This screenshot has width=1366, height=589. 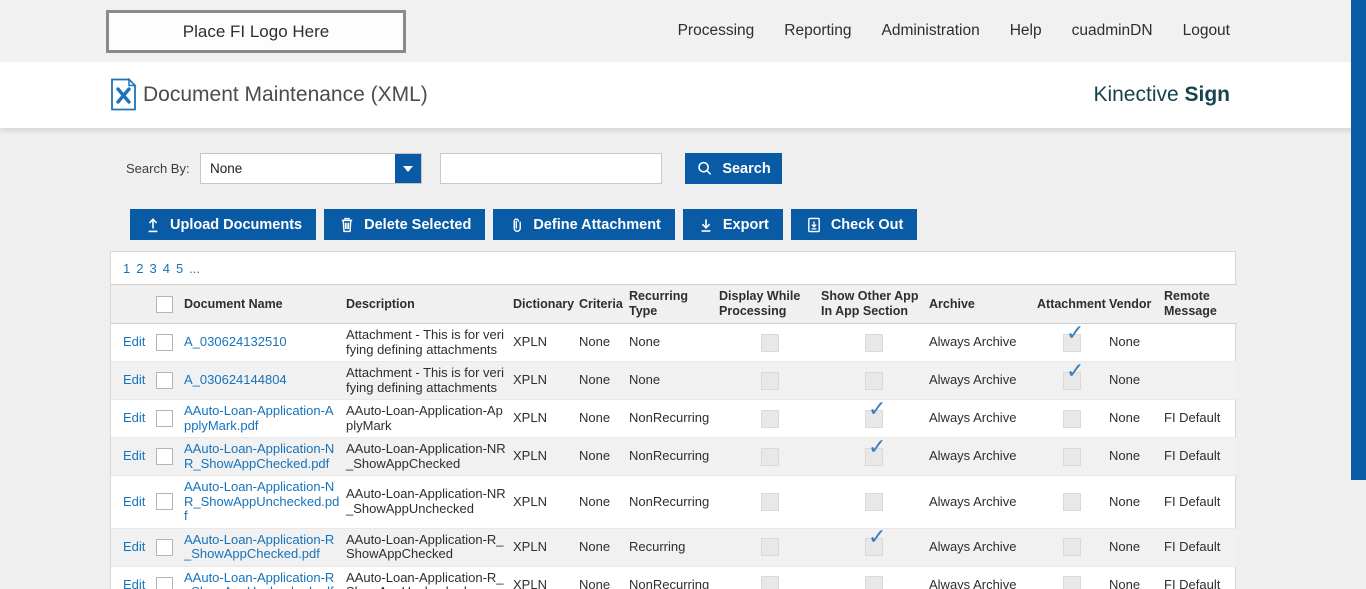 What do you see at coordinates (1358, 240) in the screenshot?
I see `scrollbar-thumb` at bounding box center [1358, 240].